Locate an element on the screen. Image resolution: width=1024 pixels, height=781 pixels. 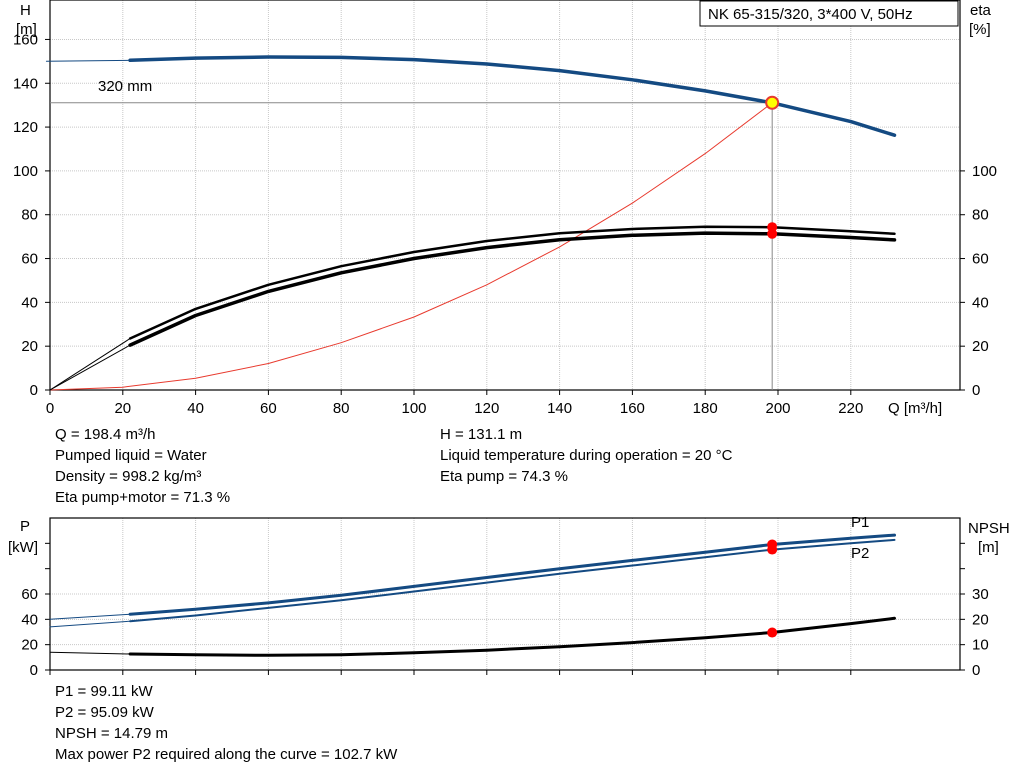
y-left-tick-label-8: 160 is located at coordinates (25, 39).